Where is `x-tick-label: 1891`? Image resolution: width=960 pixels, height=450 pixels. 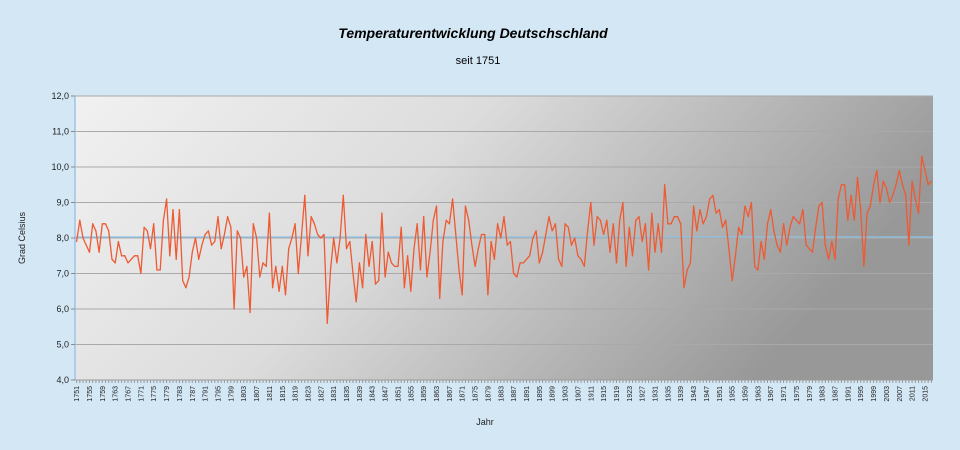
x-tick-label: 1891 is located at coordinates (527, 394).